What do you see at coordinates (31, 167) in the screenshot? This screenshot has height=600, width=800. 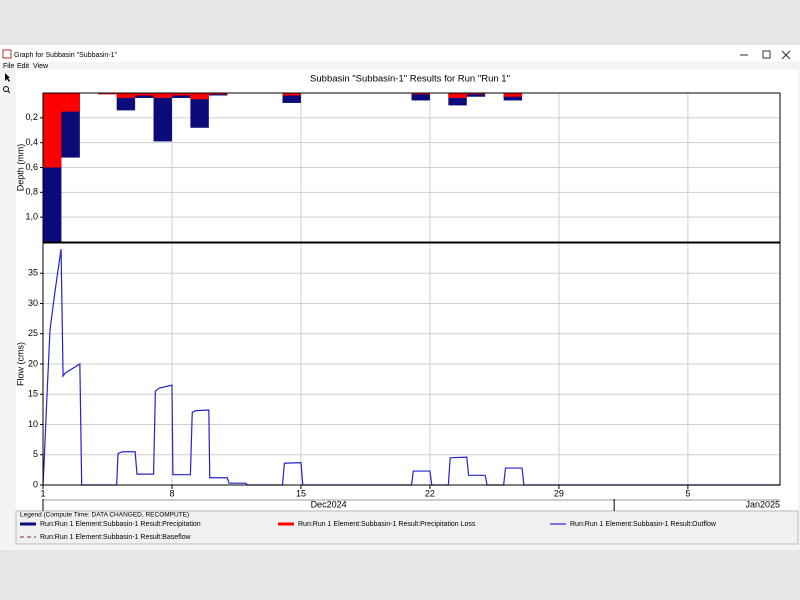 I see `y-tick-label: 0,6` at bounding box center [31, 167].